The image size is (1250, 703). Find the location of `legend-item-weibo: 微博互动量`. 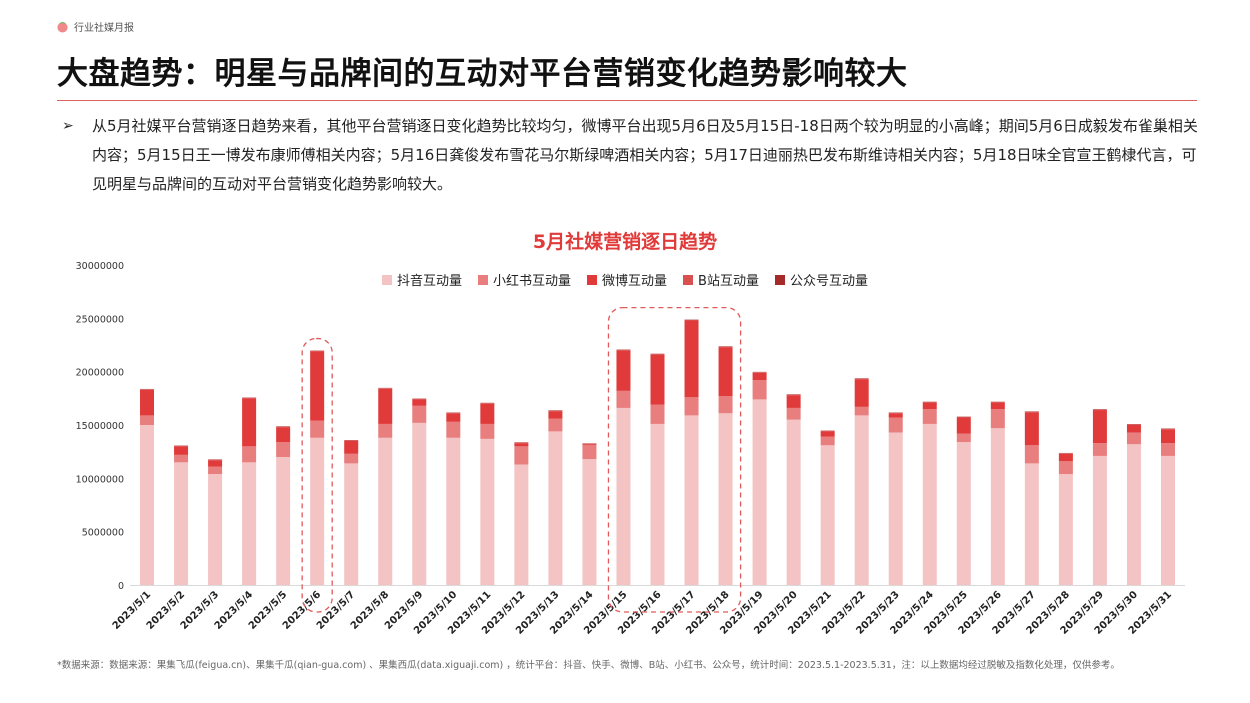

legend-item-weibo: 微博互动量 is located at coordinates (627, 279).